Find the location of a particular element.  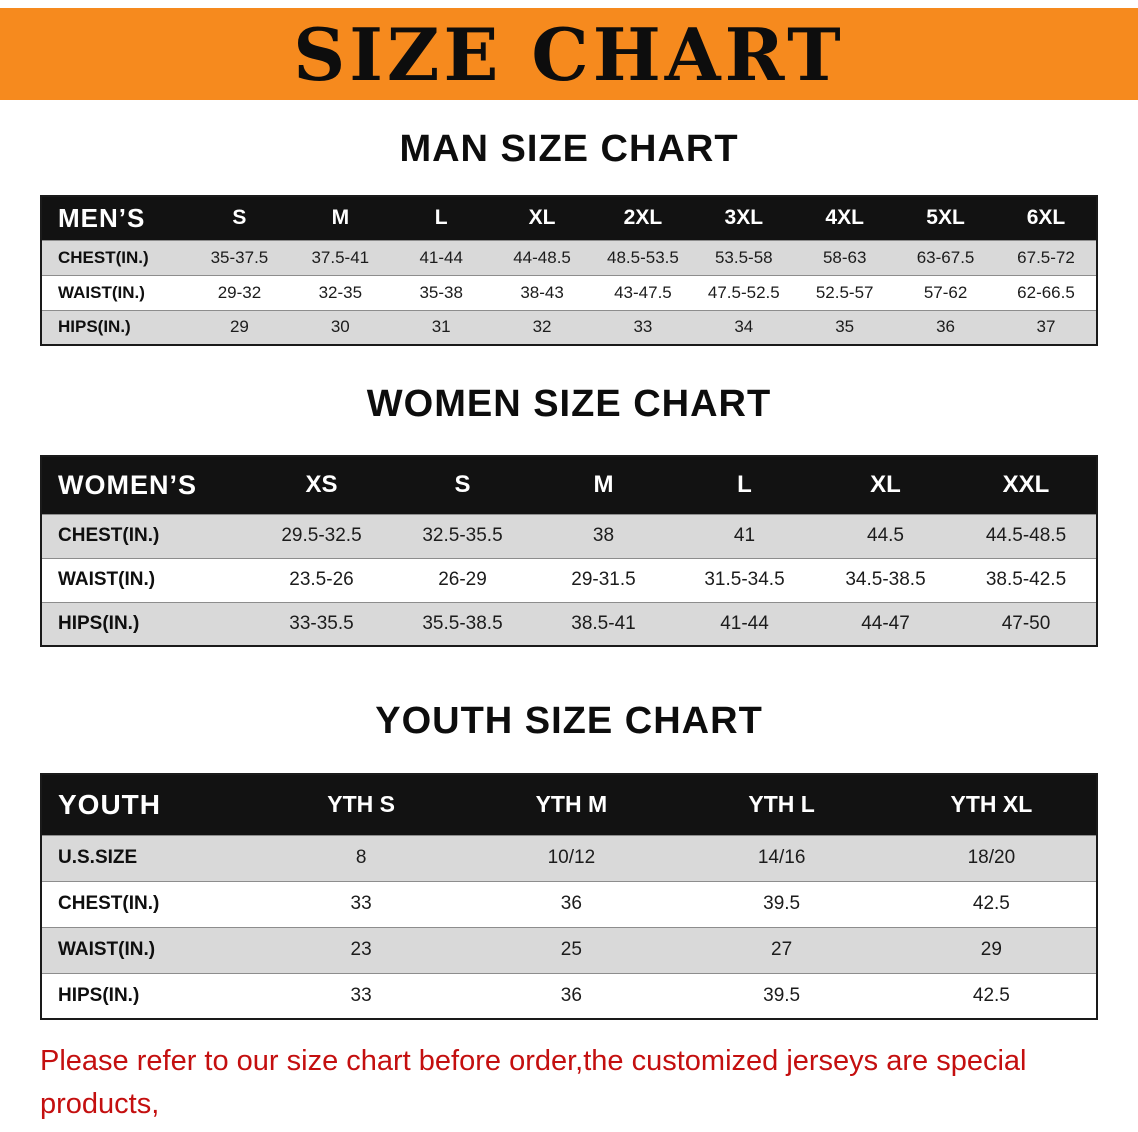

size-value: 53.5-58 is located at coordinates (744, 257).